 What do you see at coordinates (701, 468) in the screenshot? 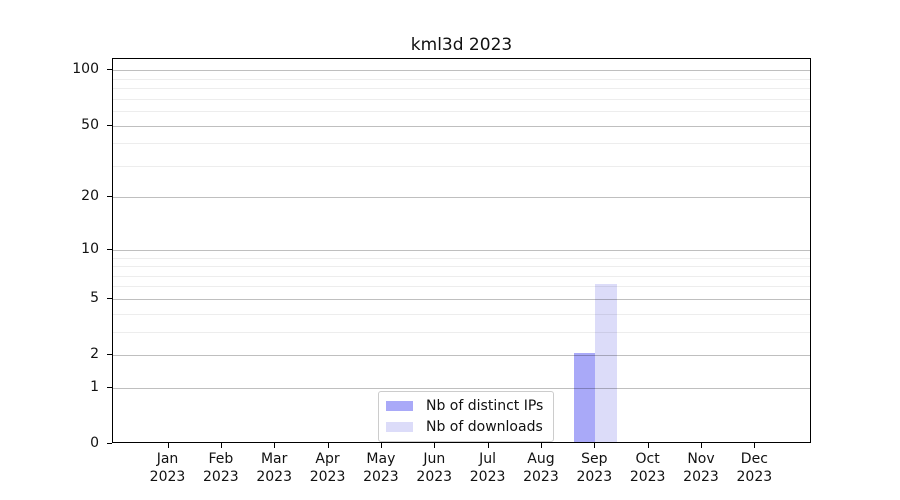
I see `x-tick-label-nov: Nov 2023` at bounding box center [701, 468].